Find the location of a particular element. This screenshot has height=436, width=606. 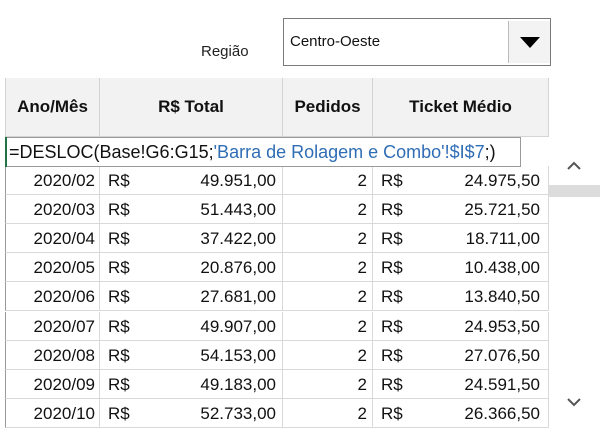

total-cell: R$ 49.183,00 is located at coordinates (191, 384).